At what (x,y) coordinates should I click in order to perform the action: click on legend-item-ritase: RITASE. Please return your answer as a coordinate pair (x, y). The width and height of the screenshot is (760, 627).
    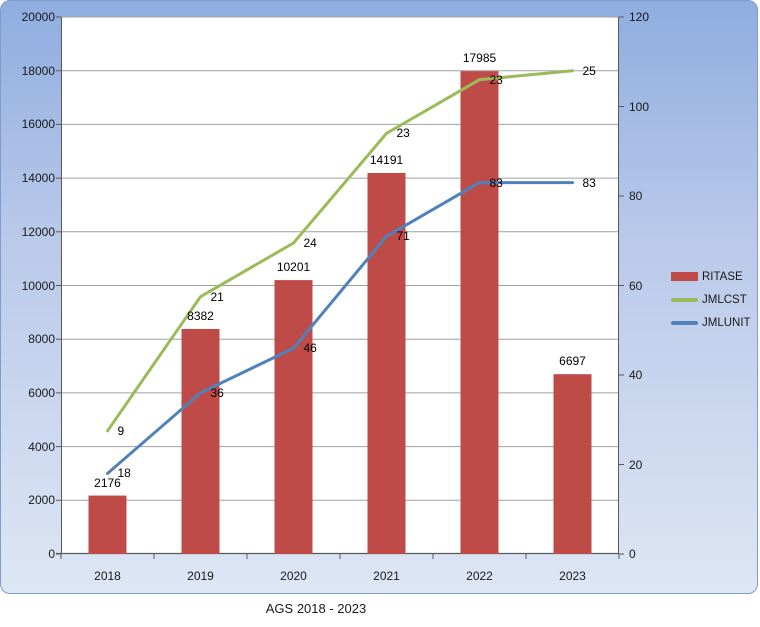
    Looking at the image, I should click on (711, 276).